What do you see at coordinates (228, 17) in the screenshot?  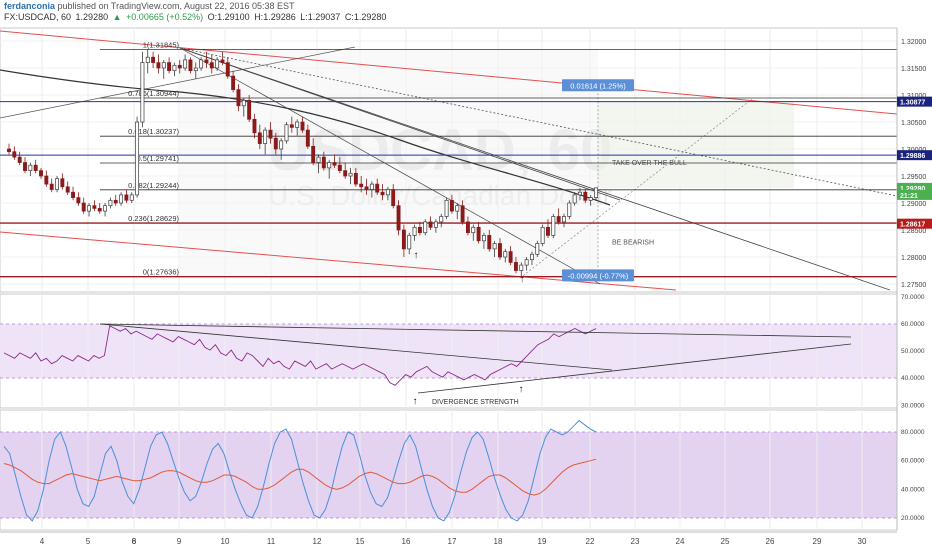 I see `open-price: O:1.29100` at bounding box center [228, 17].